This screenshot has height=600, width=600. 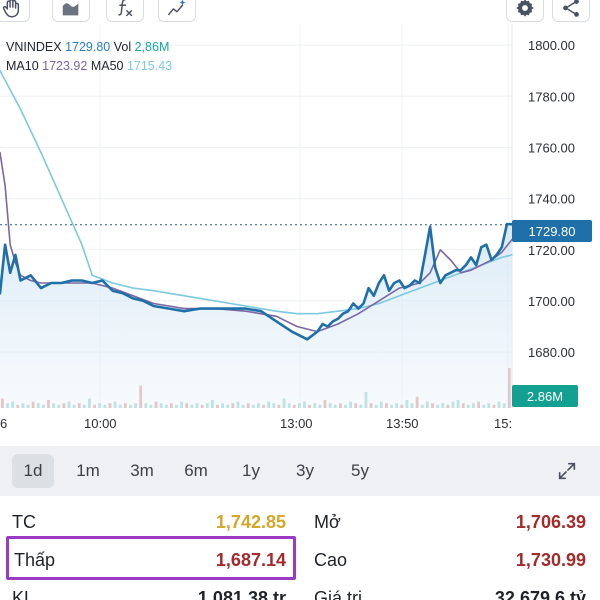 I want to click on legend-row-price: VNINDEX 1729.80 Vol 2,86M, so click(x=89, y=47).